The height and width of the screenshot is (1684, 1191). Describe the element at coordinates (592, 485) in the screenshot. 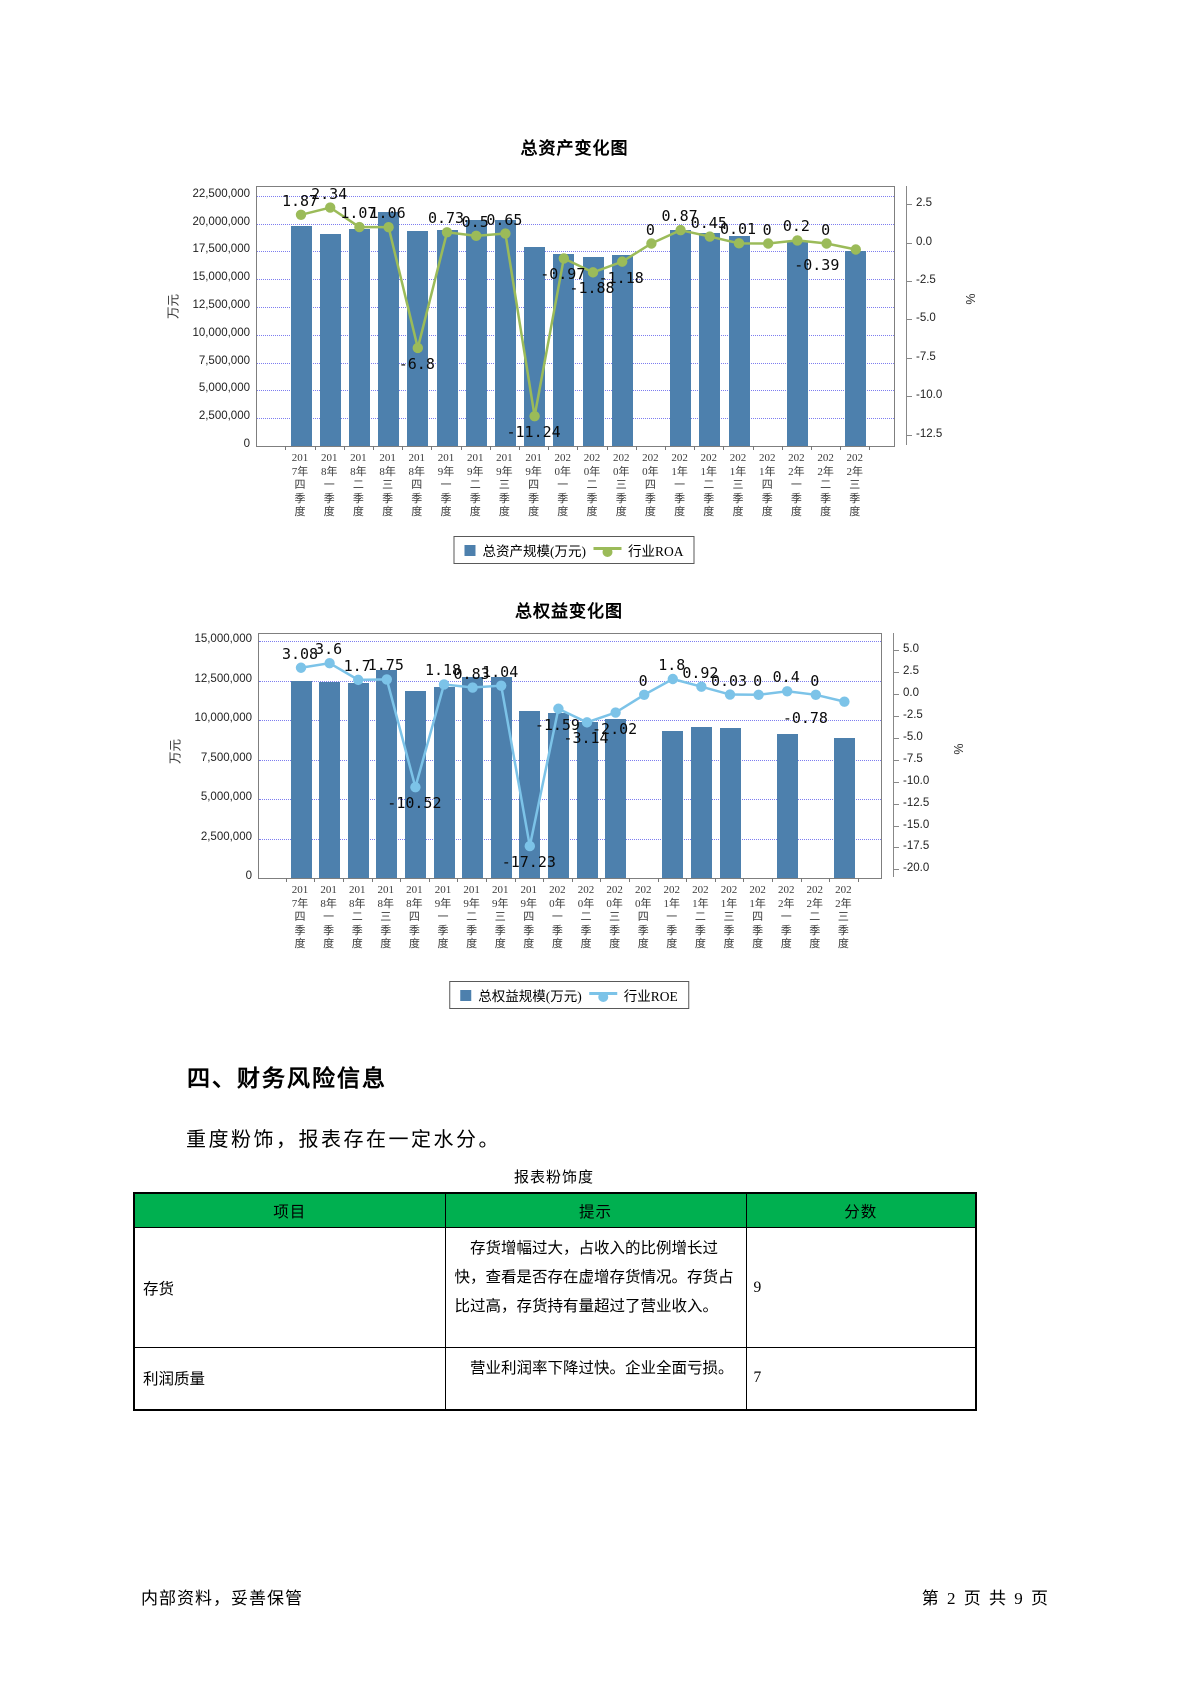

I see `x-axis-label: 202 0年 二 季 度` at that location.